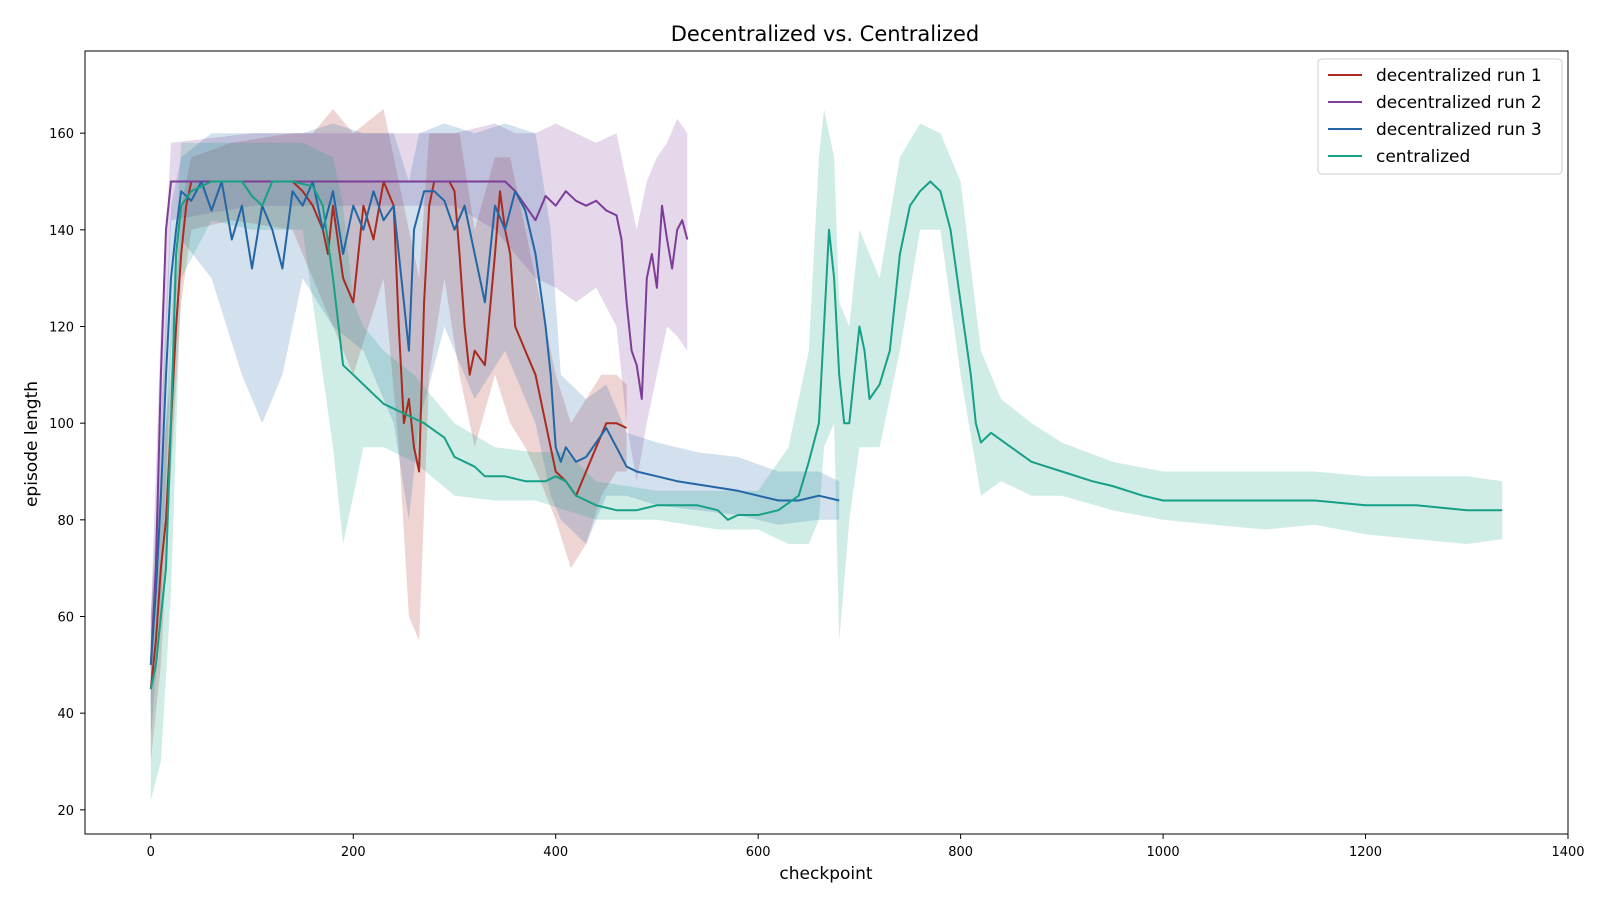 This screenshot has height=900, width=1600. What do you see at coordinates (1365, 852) in the screenshot?
I see `x-tick-label: 1200` at bounding box center [1365, 852].